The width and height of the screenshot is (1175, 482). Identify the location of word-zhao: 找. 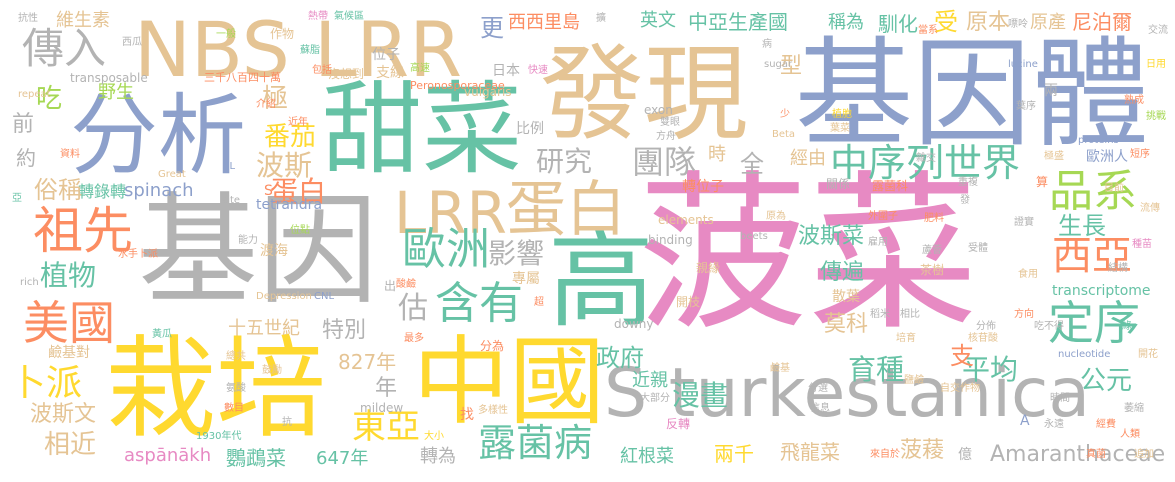
(467, 415).